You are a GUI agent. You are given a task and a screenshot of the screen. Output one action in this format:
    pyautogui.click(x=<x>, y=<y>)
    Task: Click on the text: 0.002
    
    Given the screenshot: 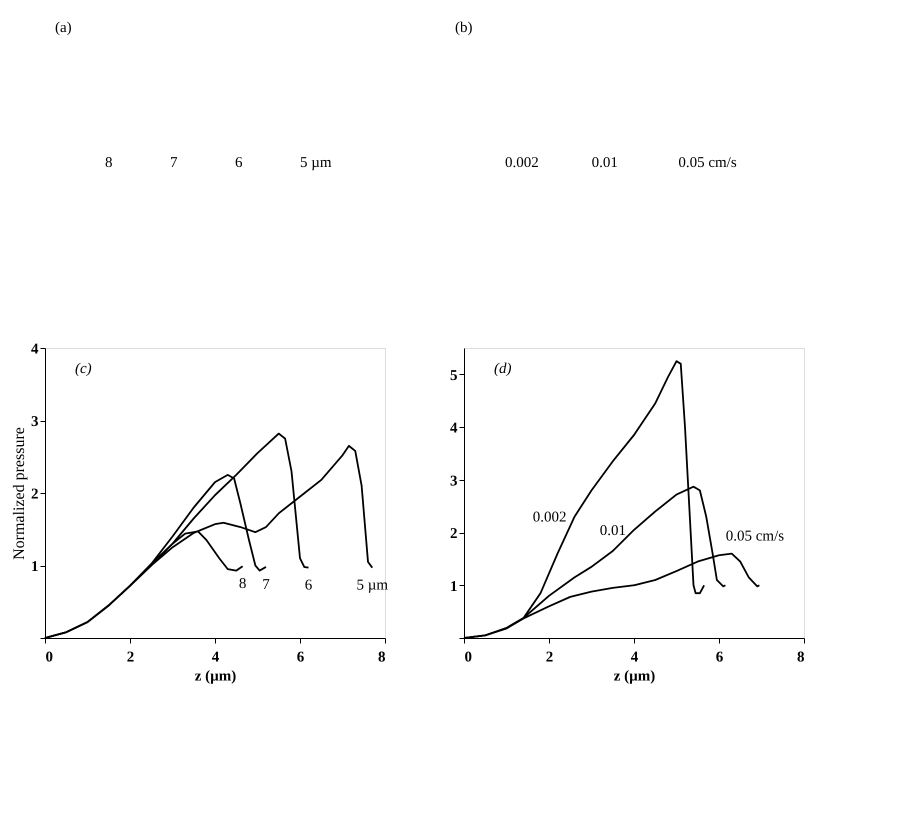 What is the action you would take?
    pyautogui.click(x=522, y=163)
    